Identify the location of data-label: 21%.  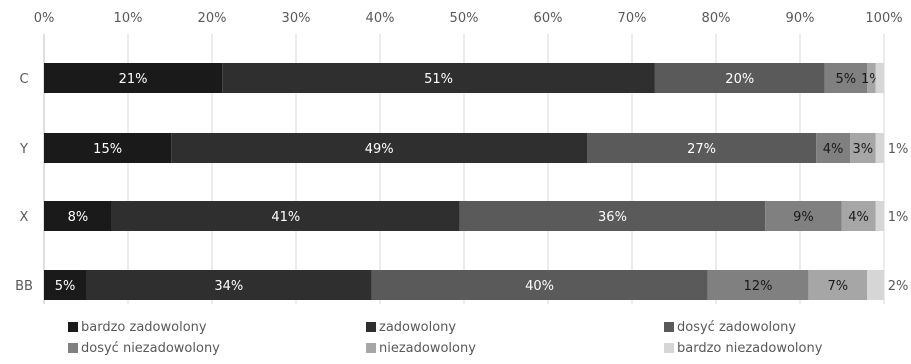
(133, 79).